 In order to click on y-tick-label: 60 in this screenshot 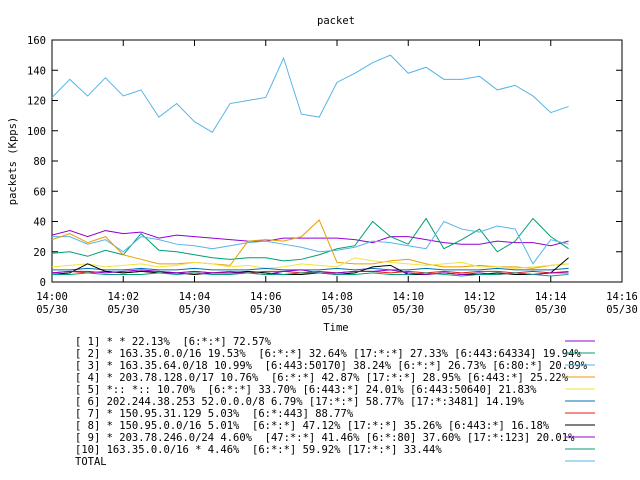, I will do `click(39, 192)`.